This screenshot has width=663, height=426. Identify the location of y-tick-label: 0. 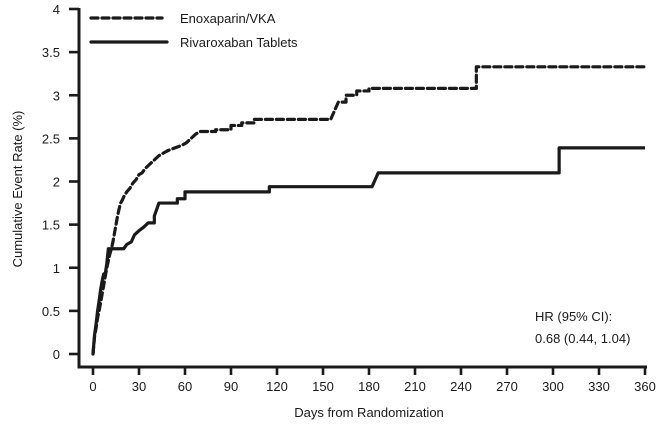
(56, 354).